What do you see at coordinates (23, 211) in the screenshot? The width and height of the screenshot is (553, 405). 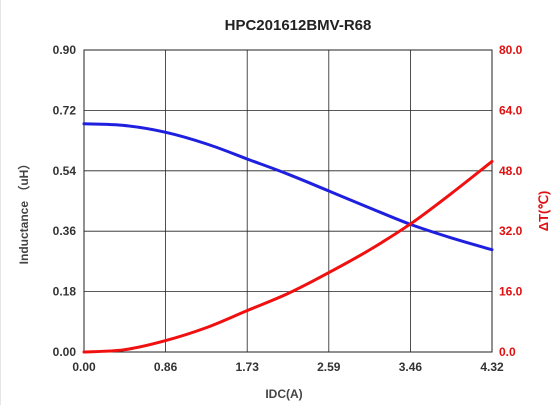 I see `y-axis-left-label: Inductance （uH）` at bounding box center [23, 211].